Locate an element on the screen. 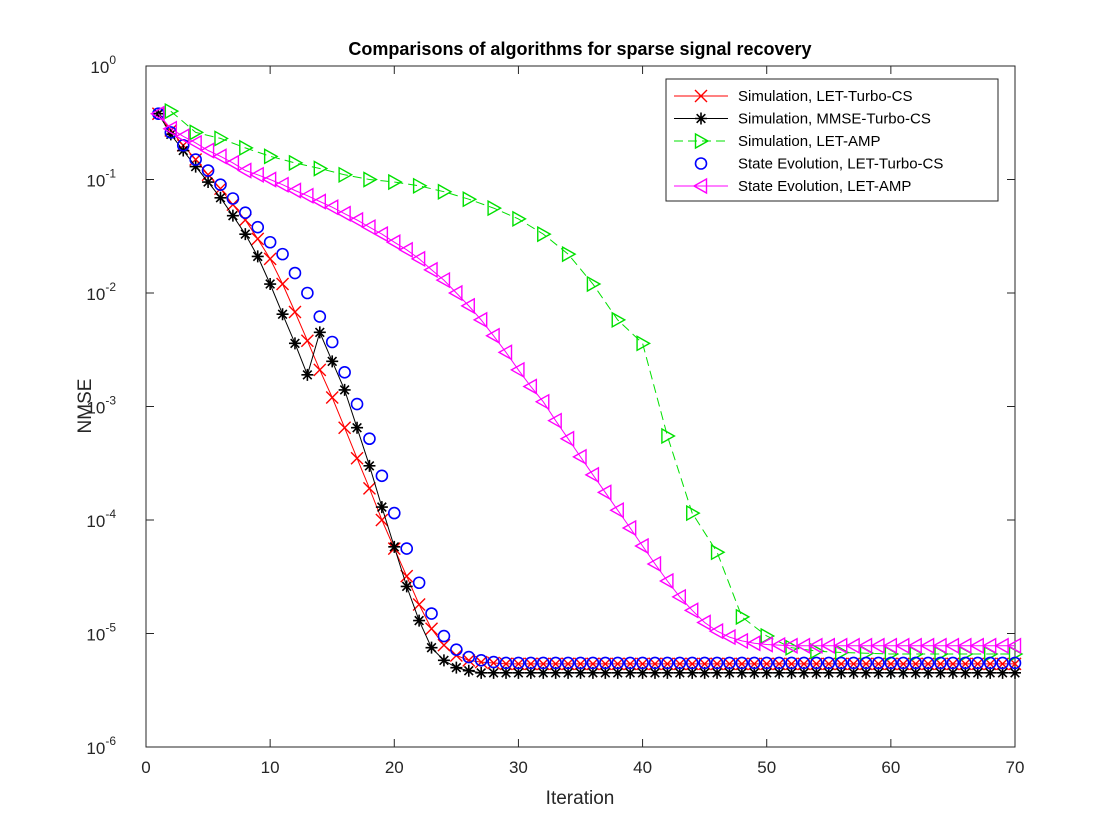 The width and height of the screenshot is (1120, 840). y-tick-label: 10⁻² is located at coordinates (101, 292).